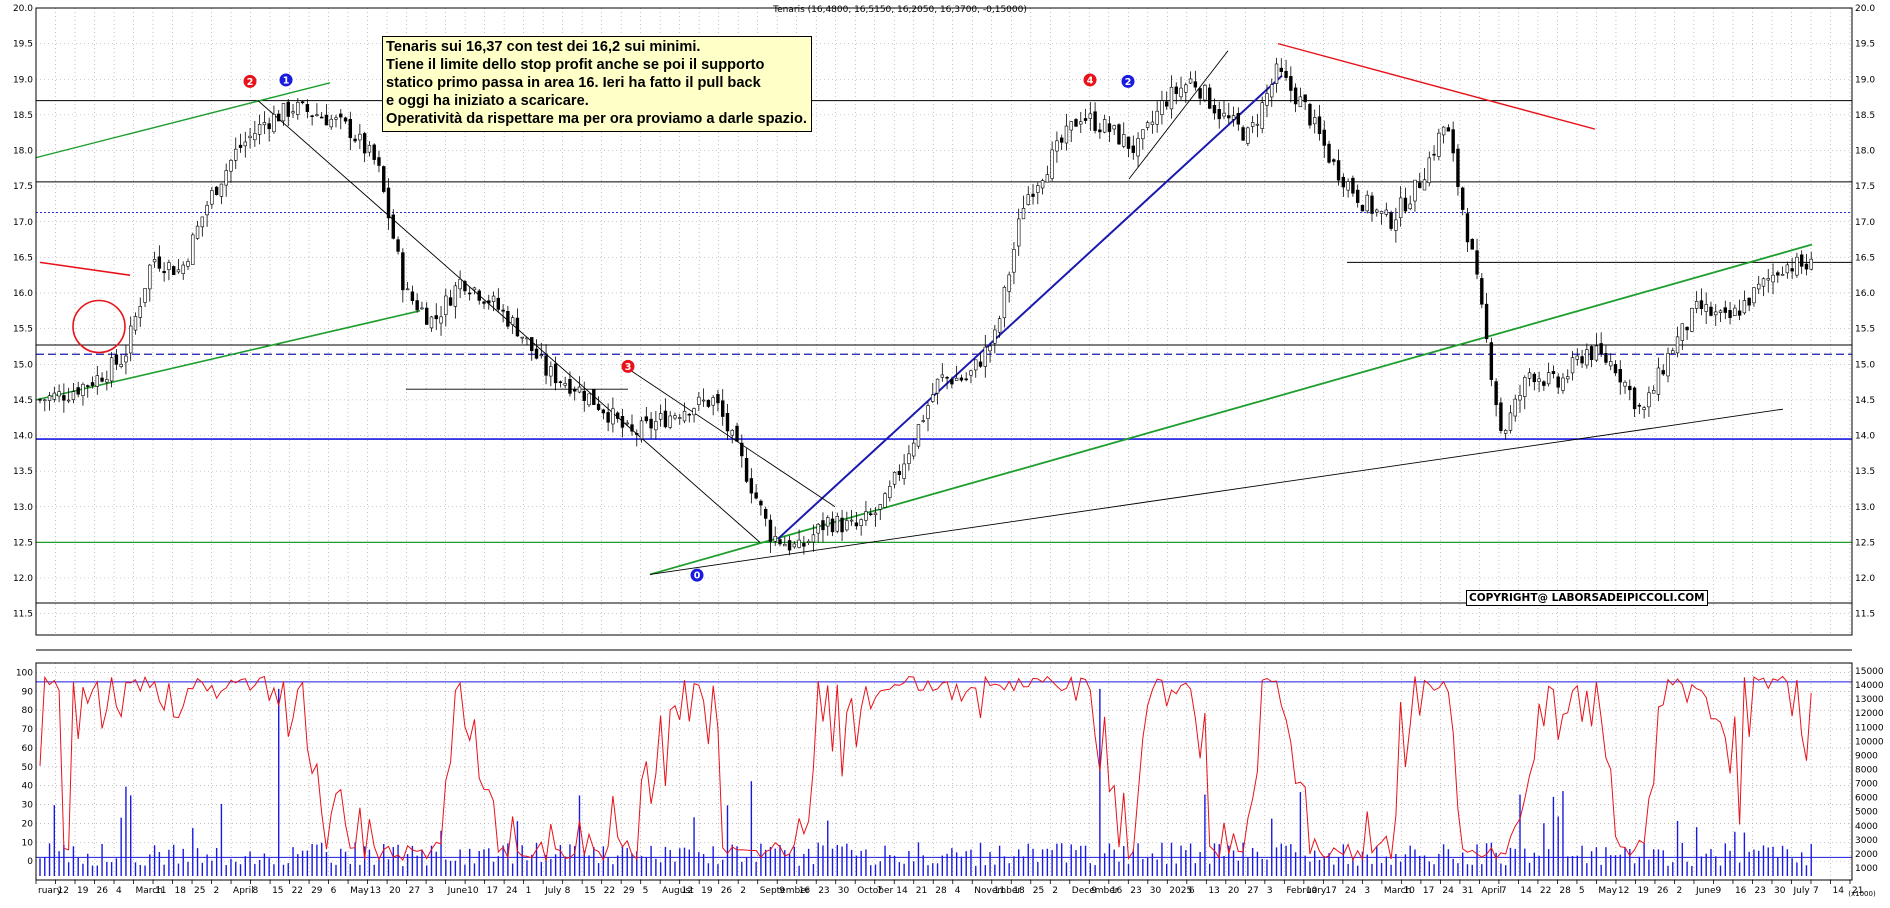 This screenshot has height=908, width=1890. What do you see at coordinates (217, 891) in the screenshot?
I see `x-tick-label: 2` at bounding box center [217, 891].